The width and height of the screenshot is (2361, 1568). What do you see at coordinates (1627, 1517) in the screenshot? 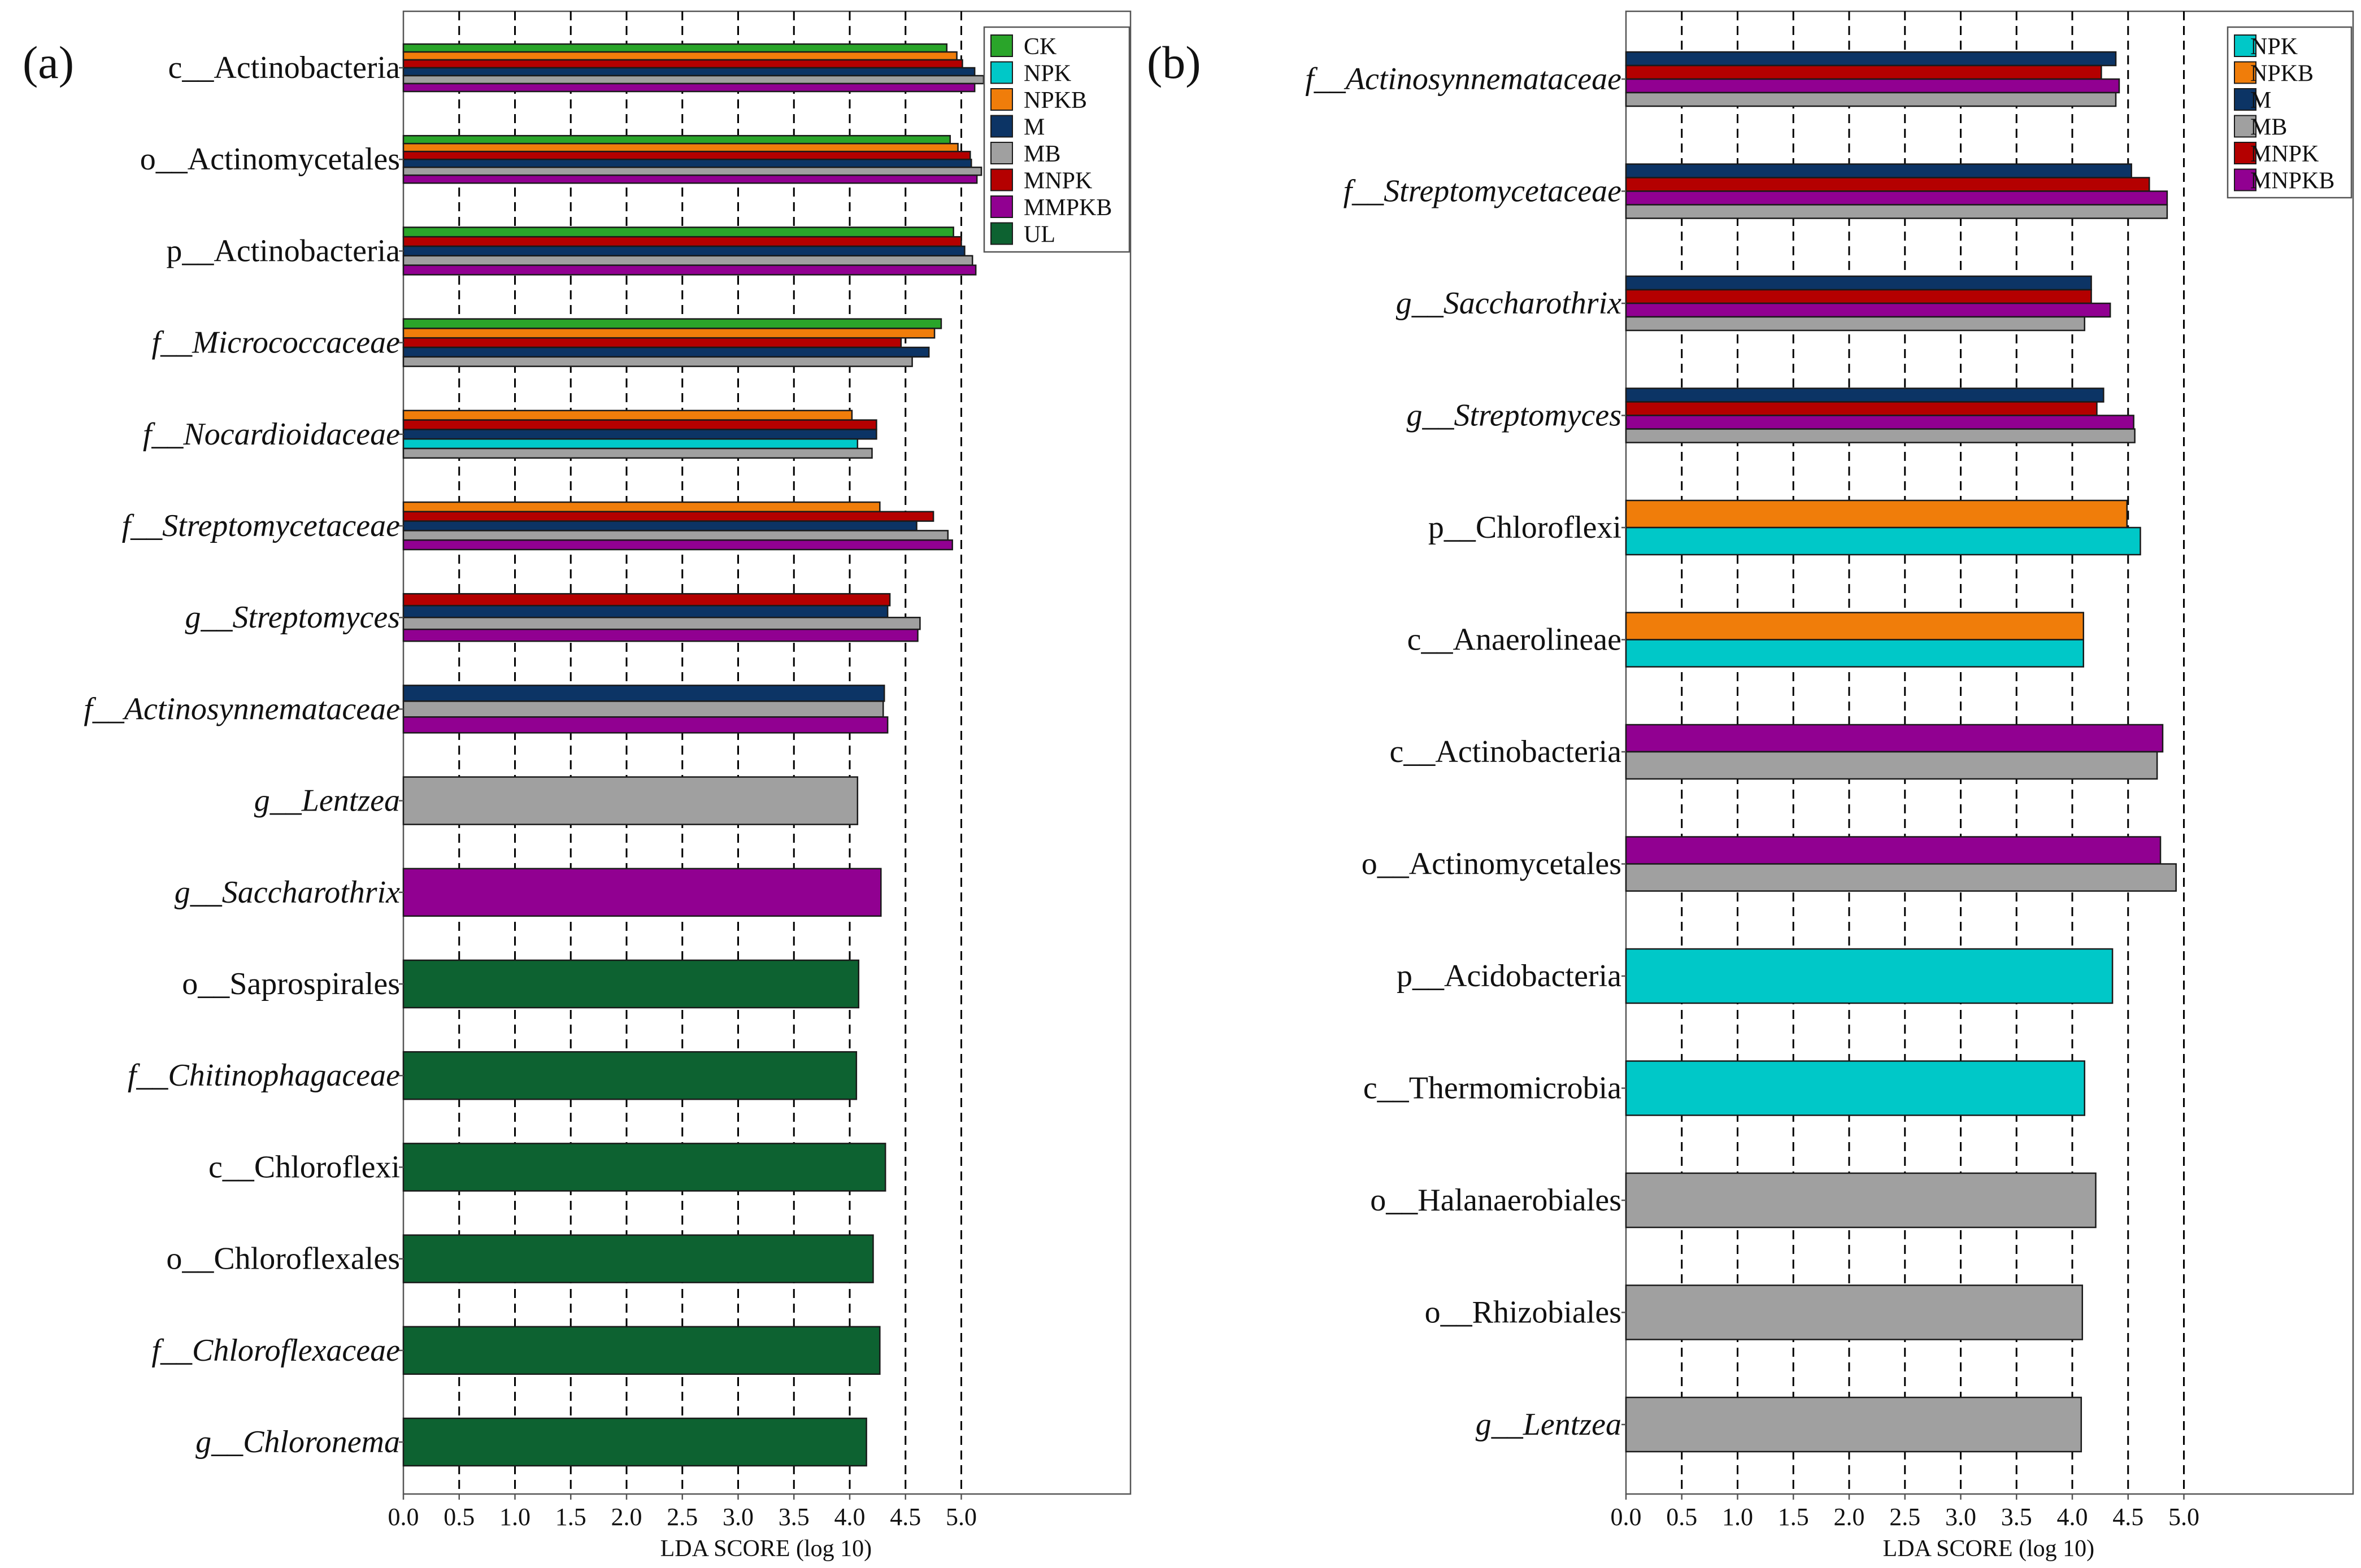
I see `panel-b-xtick-label-1: 0.0` at bounding box center [1627, 1517].